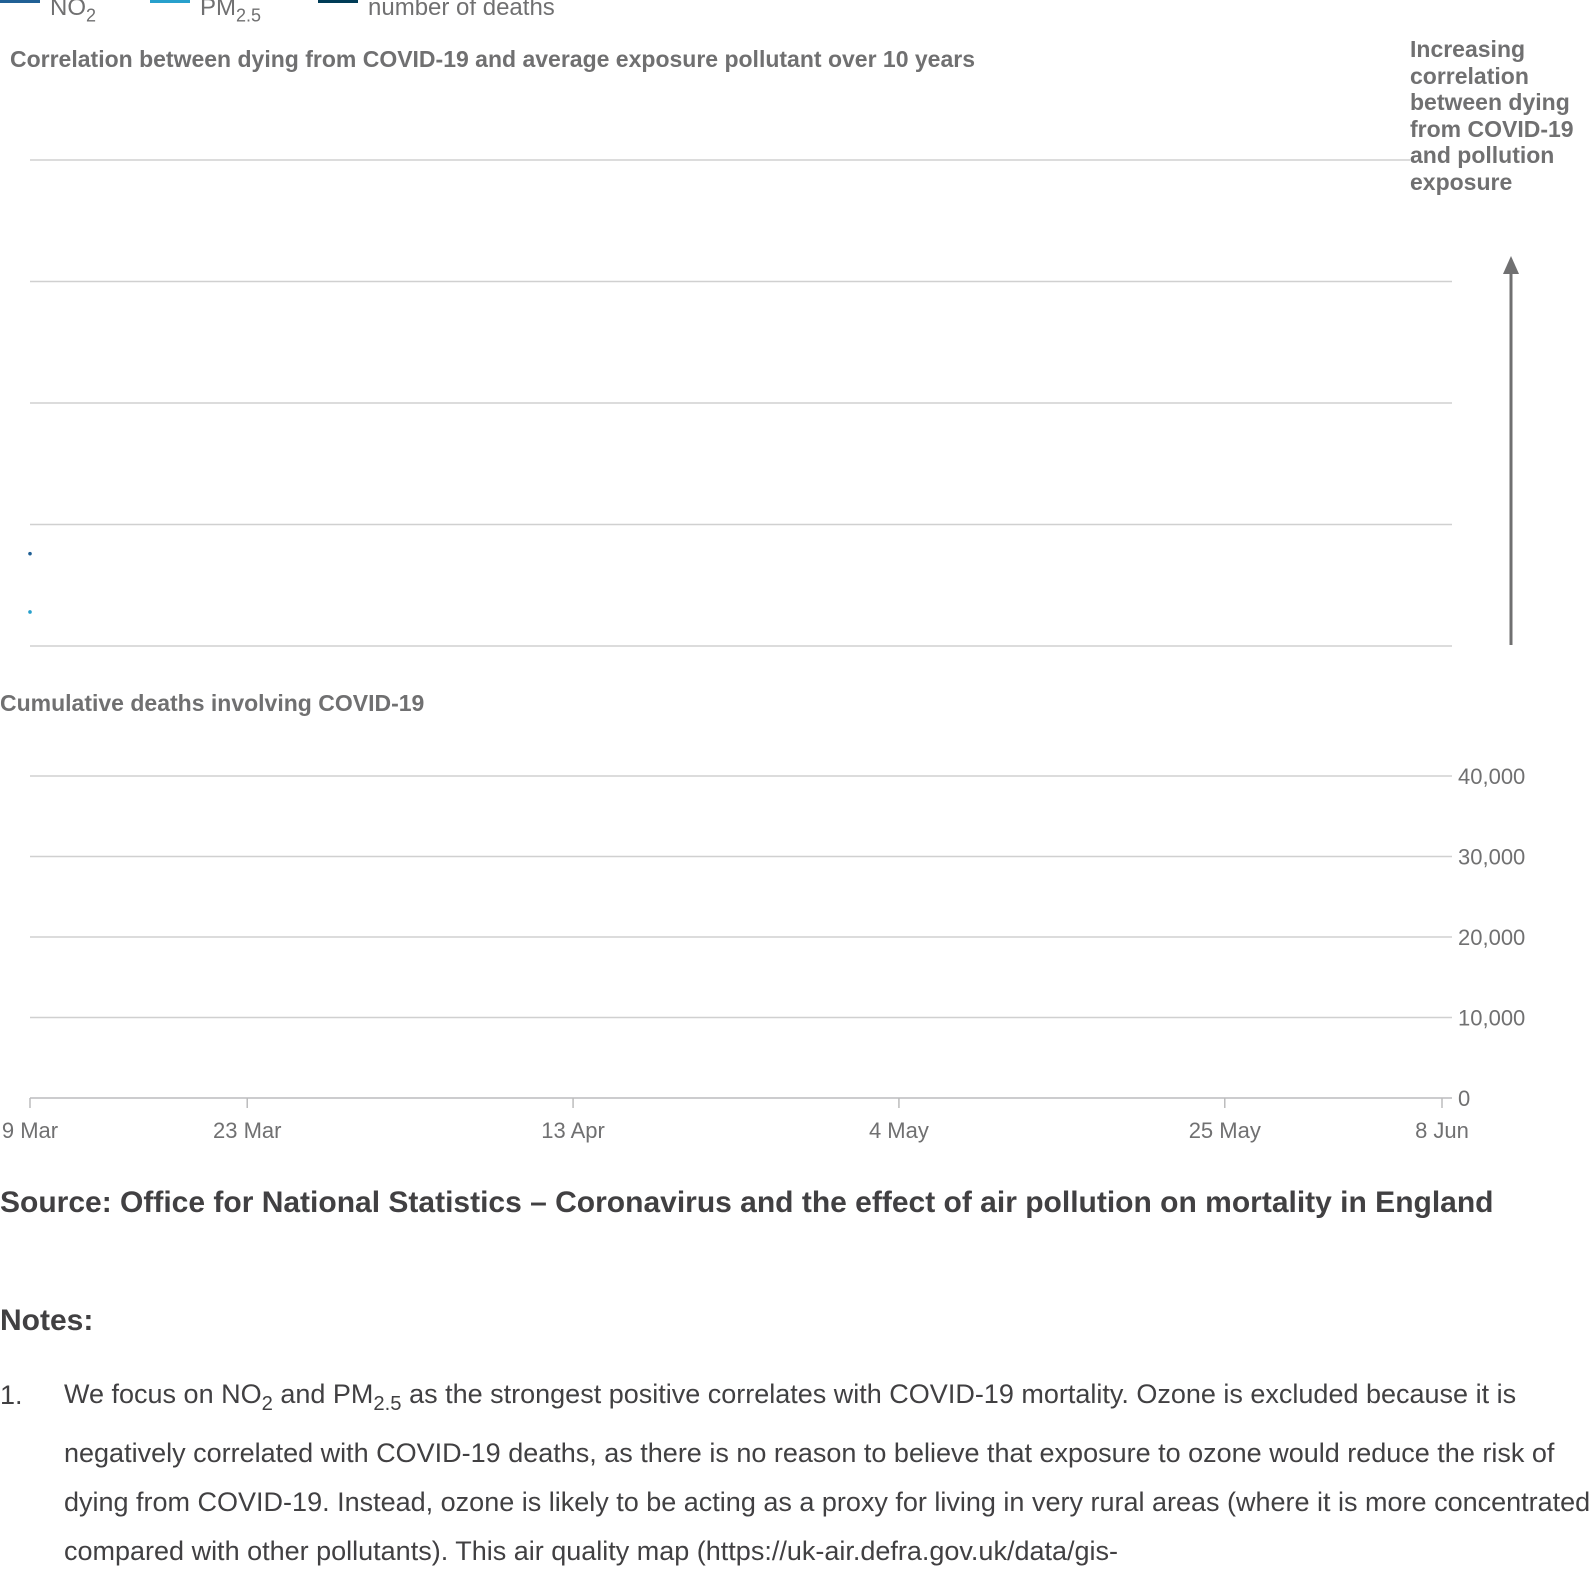 The height and width of the screenshot is (1576, 1596). What do you see at coordinates (1491, 857) in the screenshot?
I see `y-tick-label: 30,000` at bounding box center [1491, 857].